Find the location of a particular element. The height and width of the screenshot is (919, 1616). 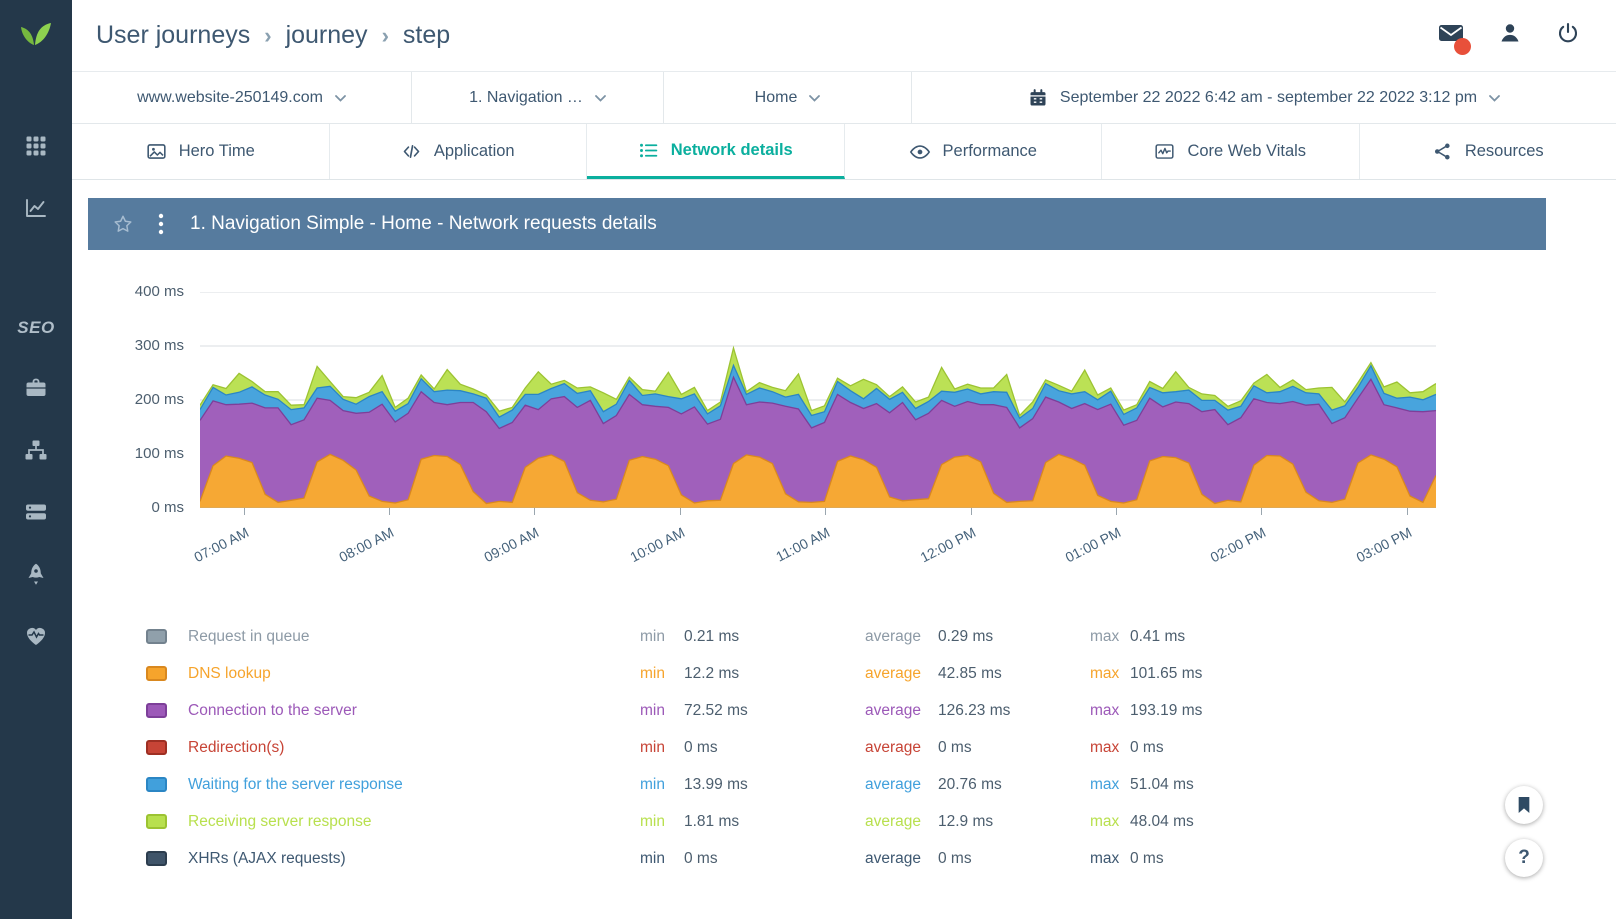

tab-label: Performance is located at coordinates (989, 151).